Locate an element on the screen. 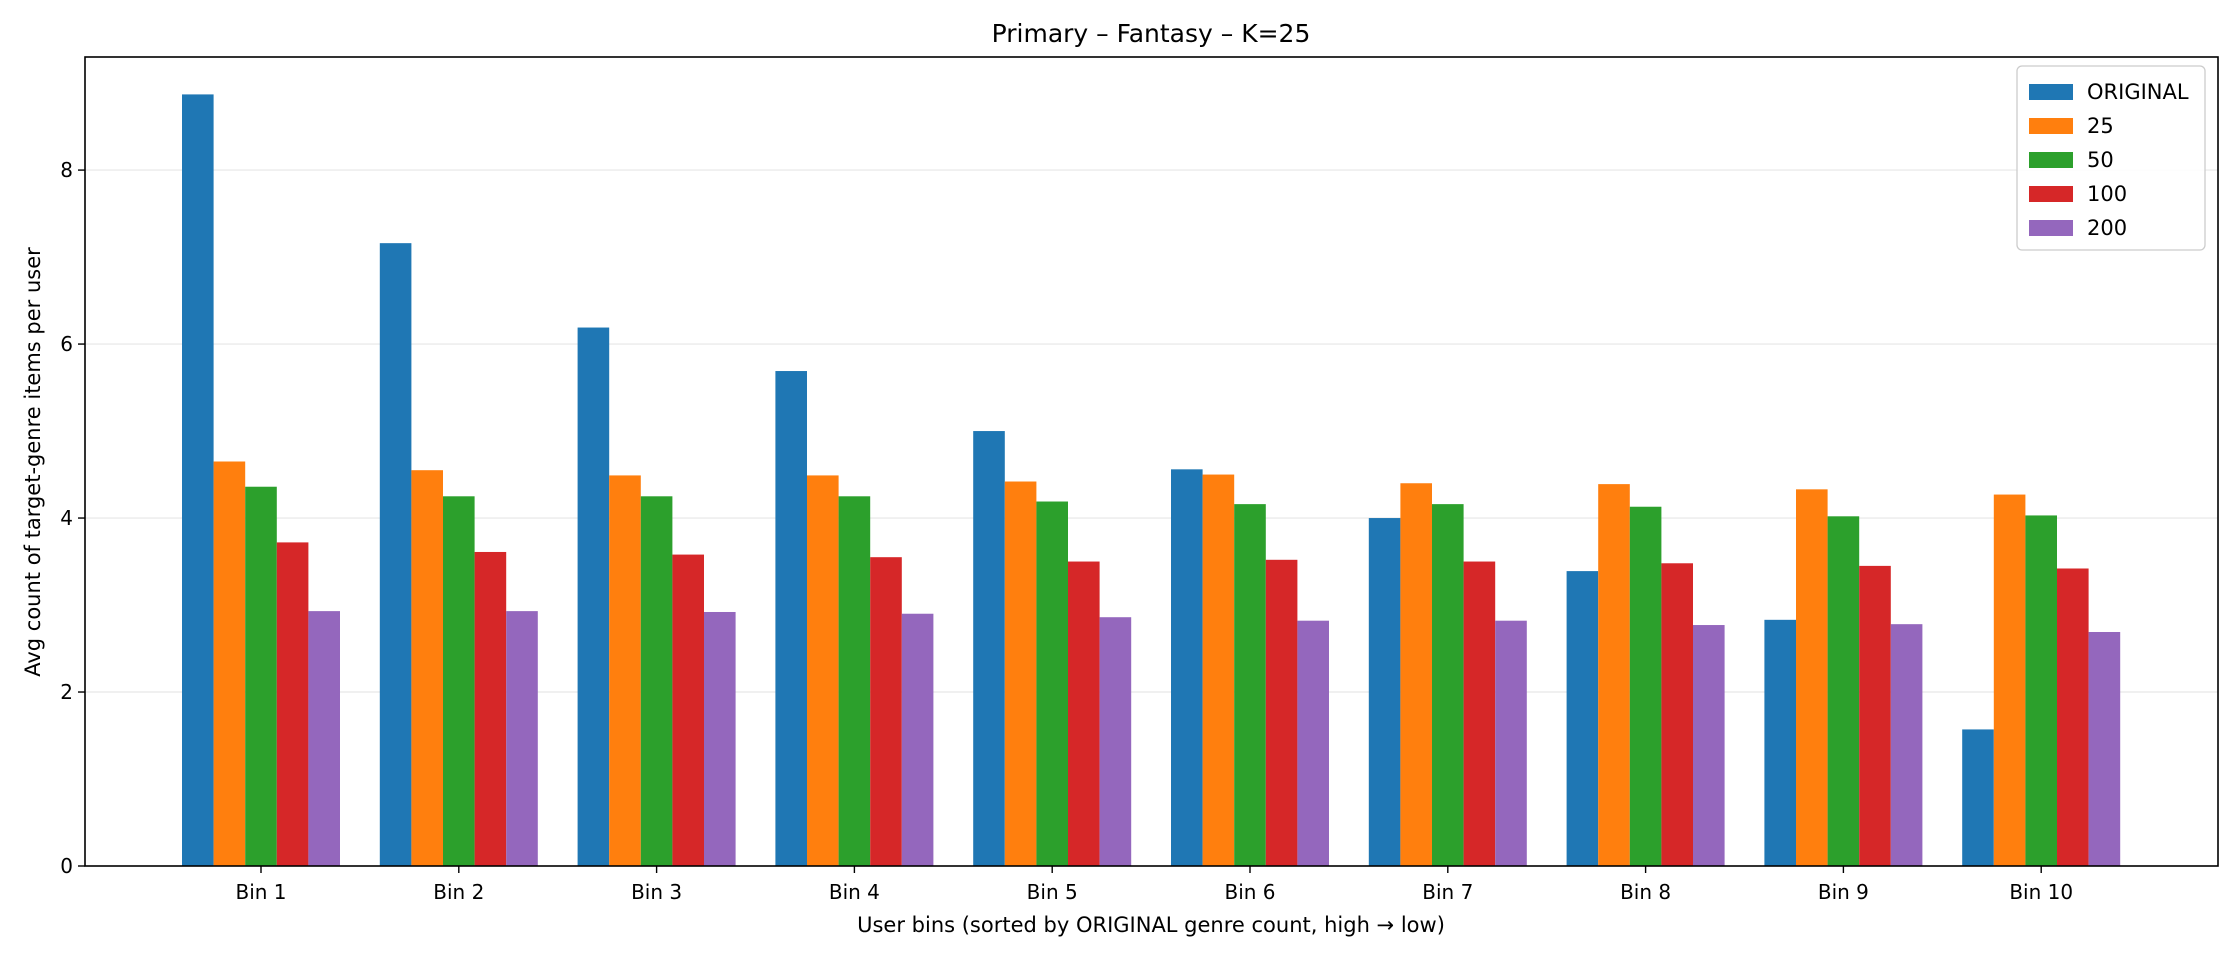  legend-label: ORIGINAL is located at coordinates (2138, 92).